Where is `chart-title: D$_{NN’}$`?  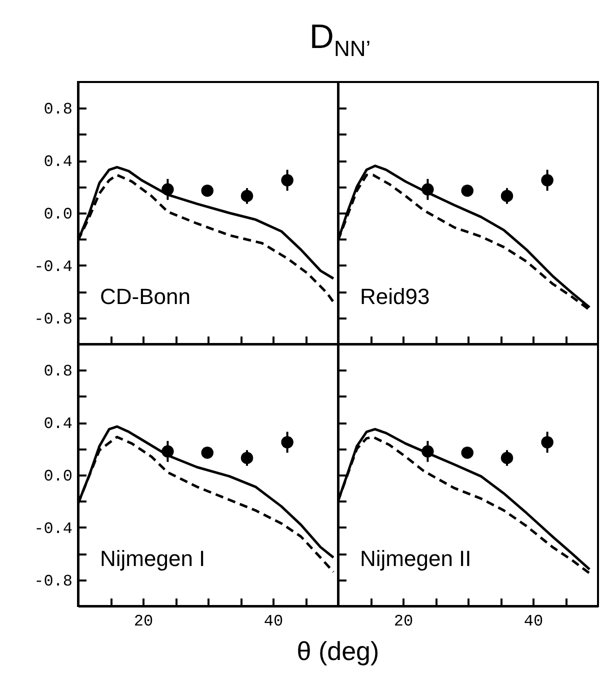 chart-title: D$_{NN’}$ is located at coordinates (340, 40).